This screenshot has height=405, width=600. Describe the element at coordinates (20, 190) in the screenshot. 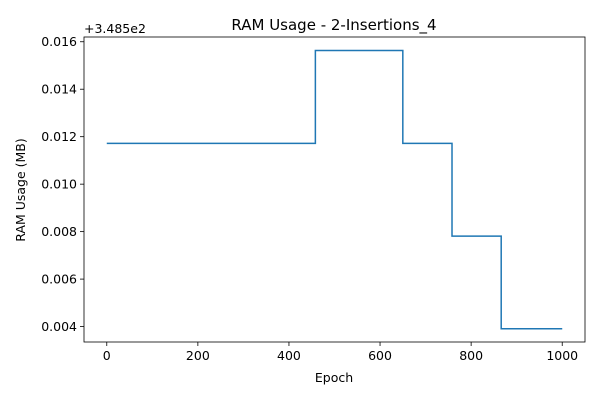

I see `y-axis-label: RAM Usage (MB)` at that location.